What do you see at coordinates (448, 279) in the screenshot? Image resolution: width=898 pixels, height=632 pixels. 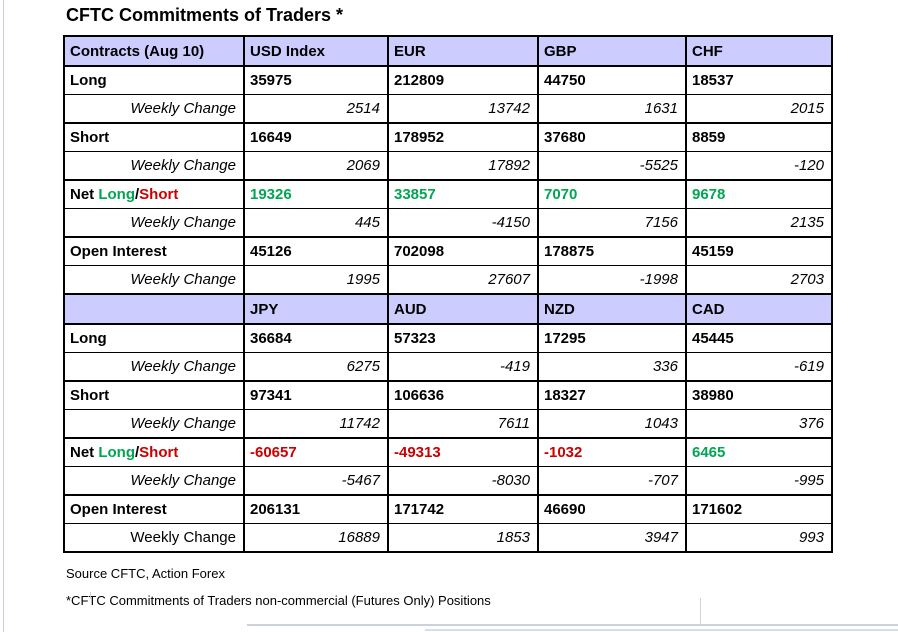 I see `table-row: Weekly Change 1995 27607 -1998 2703` at bounding box center [448, 279].